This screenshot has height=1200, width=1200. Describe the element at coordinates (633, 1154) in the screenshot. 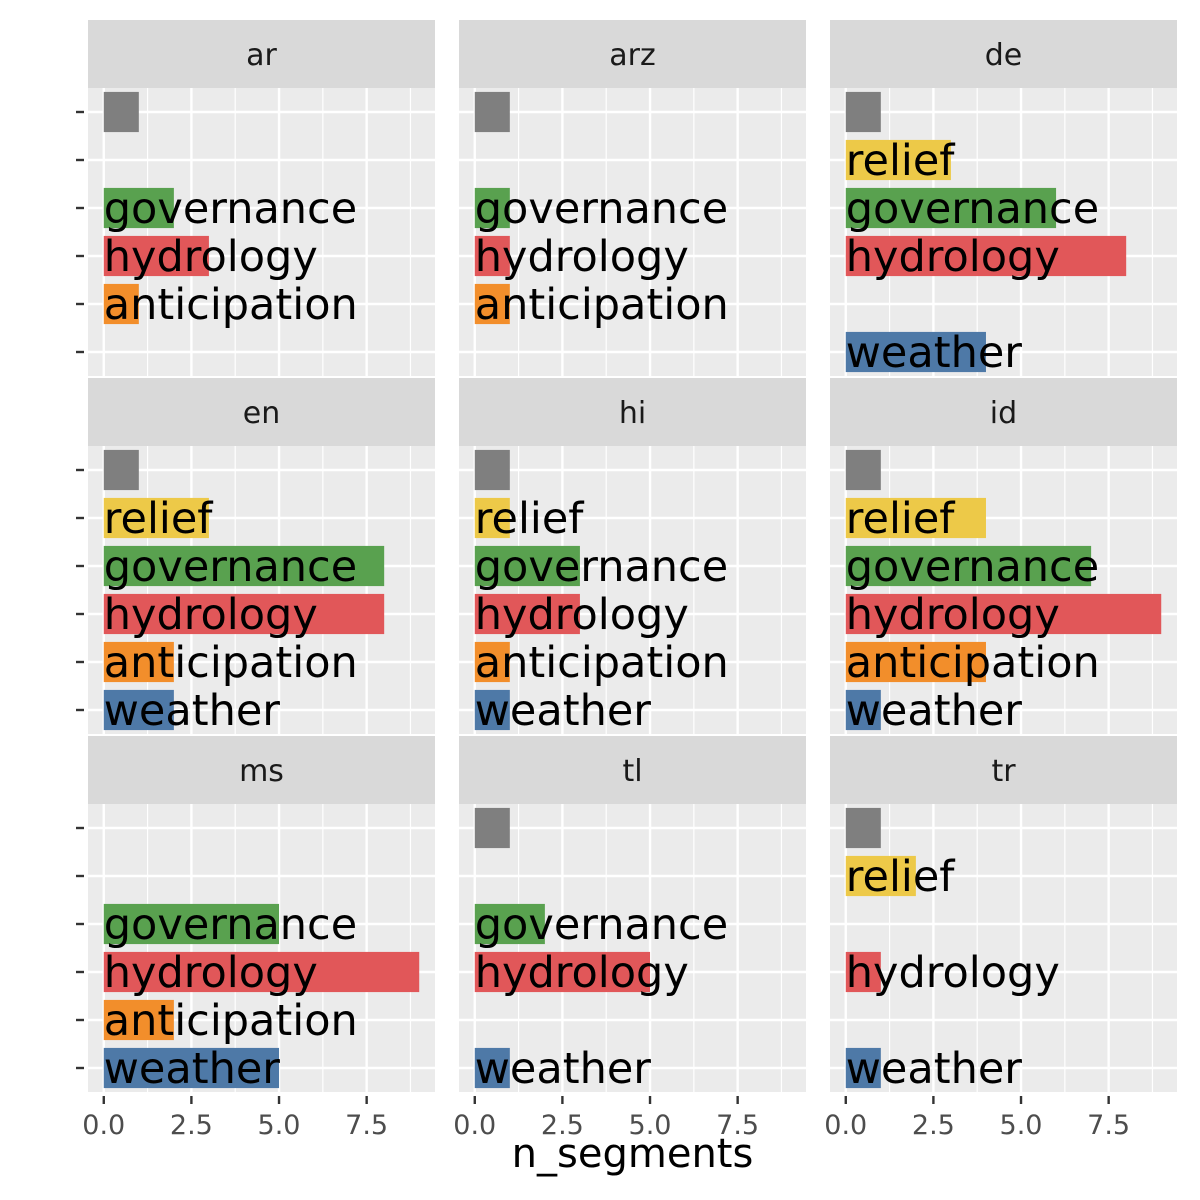

I see `x-axis-title: n_segments` at that location.